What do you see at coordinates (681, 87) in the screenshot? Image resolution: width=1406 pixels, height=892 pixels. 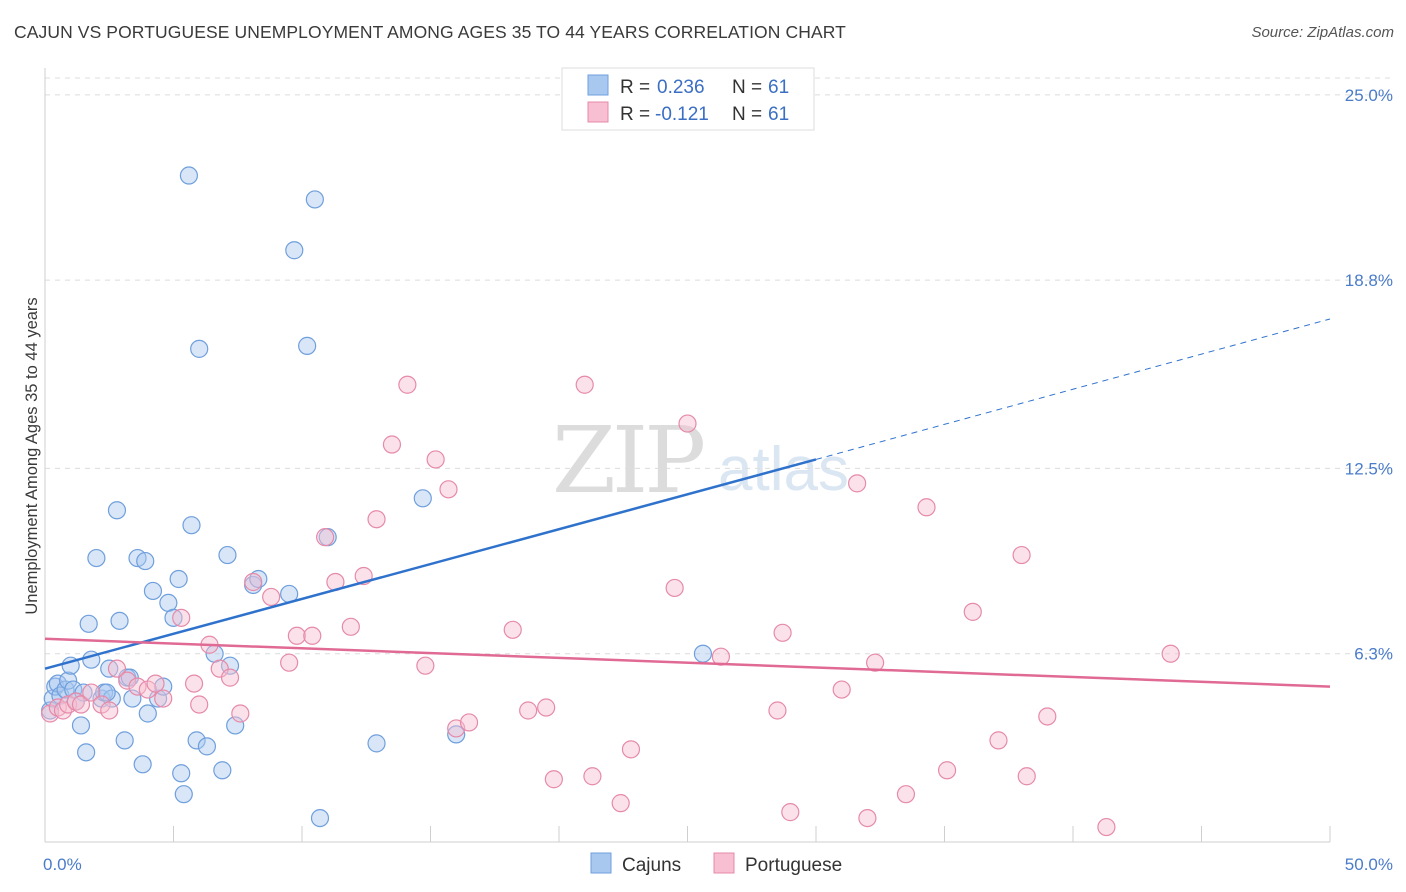 I see `legend-r-value-cajun: 0.236` at bounding box center [681, 87].